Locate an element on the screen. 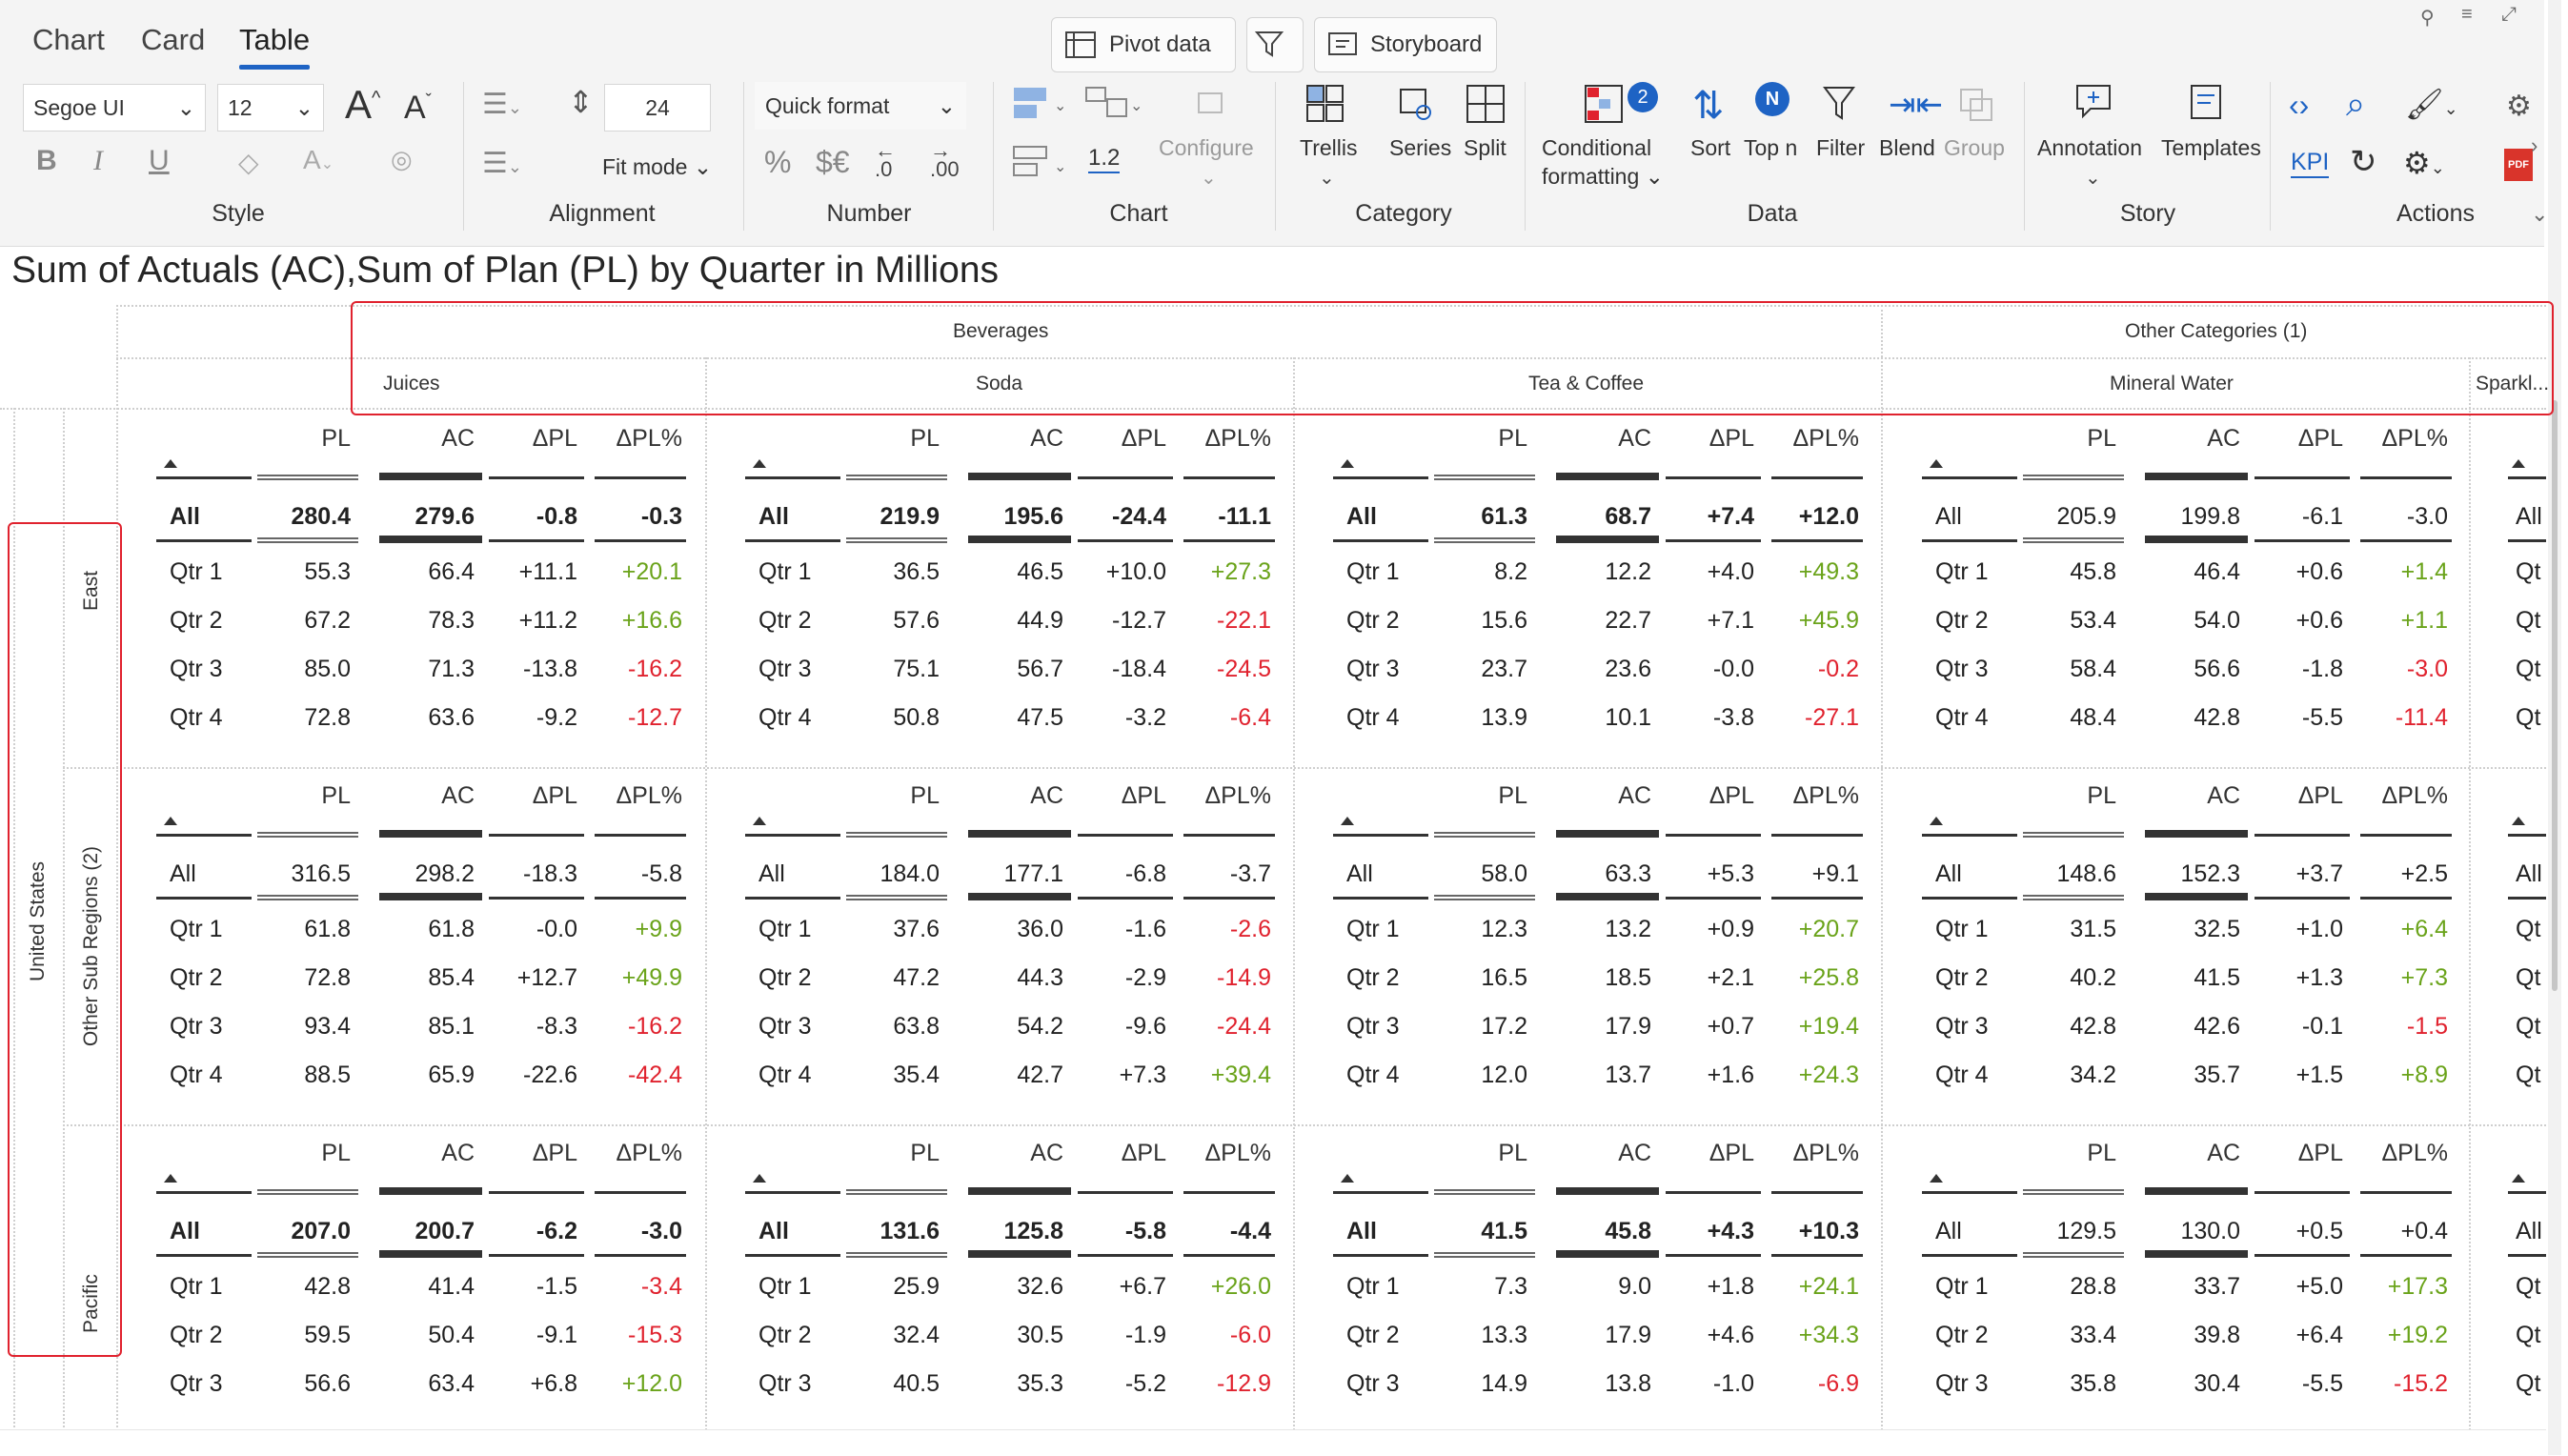 The image size is (2568, 1456). sort-icon: ⇅ is located at coordinates (1708, 106).